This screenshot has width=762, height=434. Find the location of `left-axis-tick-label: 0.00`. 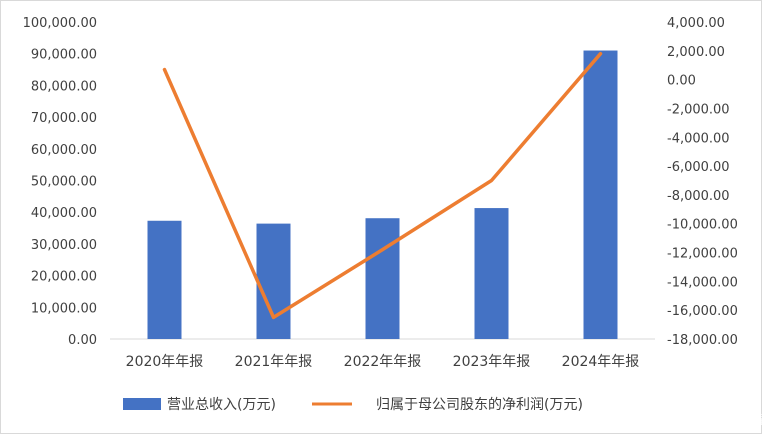

left-axis-tick-label: 0.00 is located at coordinates (82, 340).